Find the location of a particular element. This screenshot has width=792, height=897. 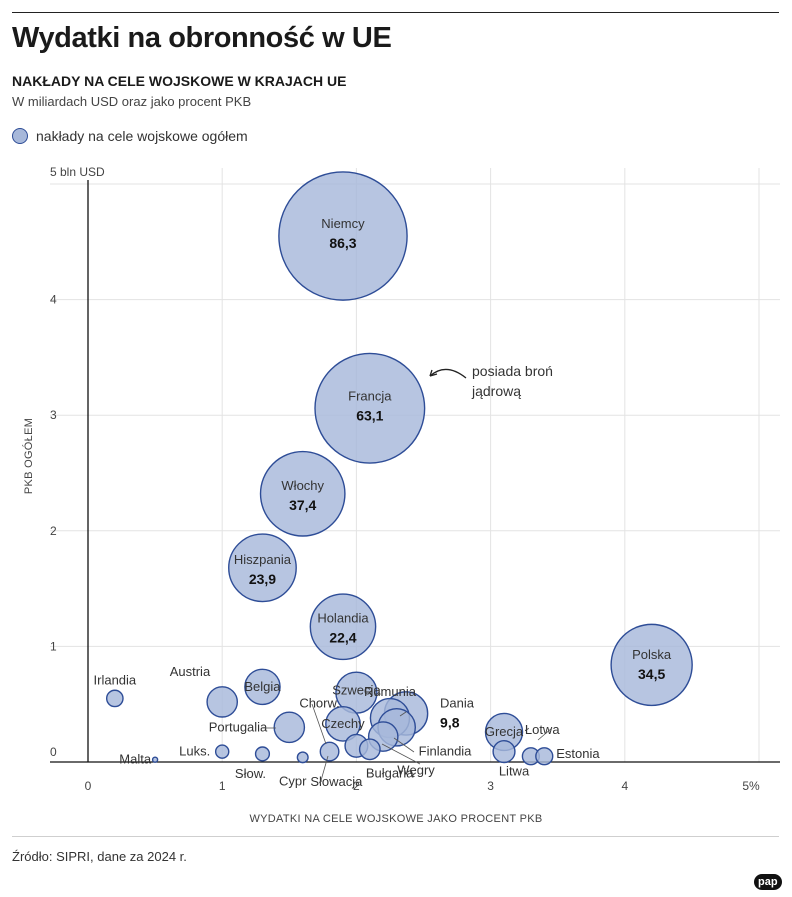

x-tick-label: 4 is located at coordinates (624, 786).